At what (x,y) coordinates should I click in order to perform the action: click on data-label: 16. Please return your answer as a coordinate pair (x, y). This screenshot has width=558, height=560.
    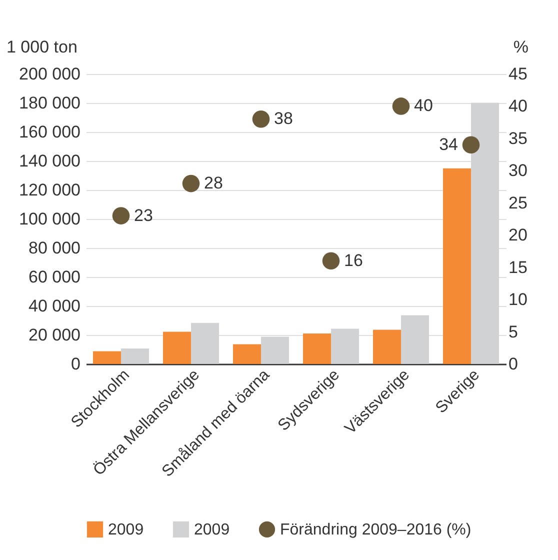
    Looking at the image, I should click on (353, 260).